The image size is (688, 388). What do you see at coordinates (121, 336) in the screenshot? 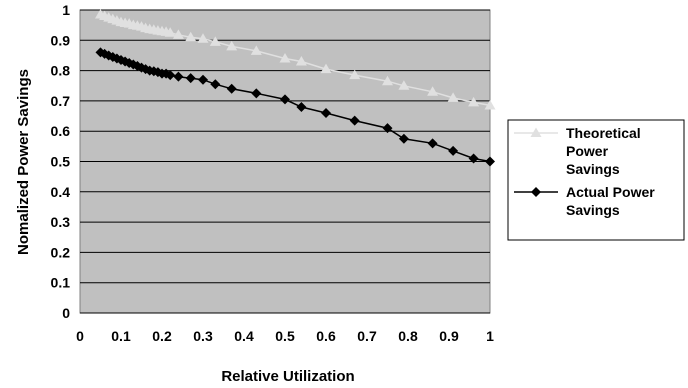
I see `x-tick-label-1: 0.1` at bounding box center [121, 336].